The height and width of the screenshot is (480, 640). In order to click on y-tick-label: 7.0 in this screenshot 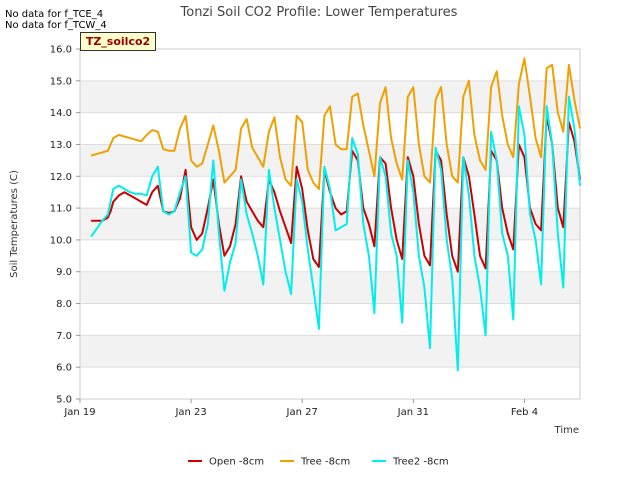, I will do `click(64, 336)`.